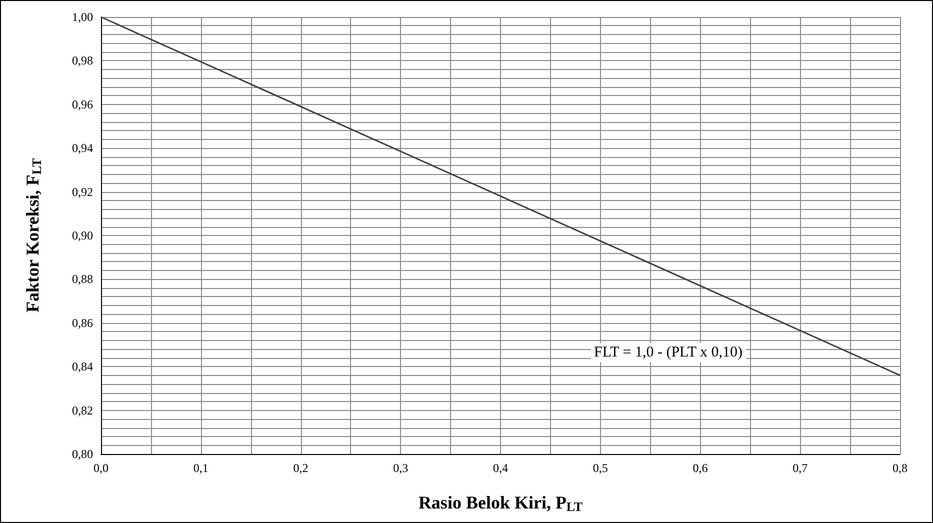 The image size is (933, 523). Describe the element at coordinates (82, 410) in the screenshot. I see `y-tick-label: 0,82` at that location.